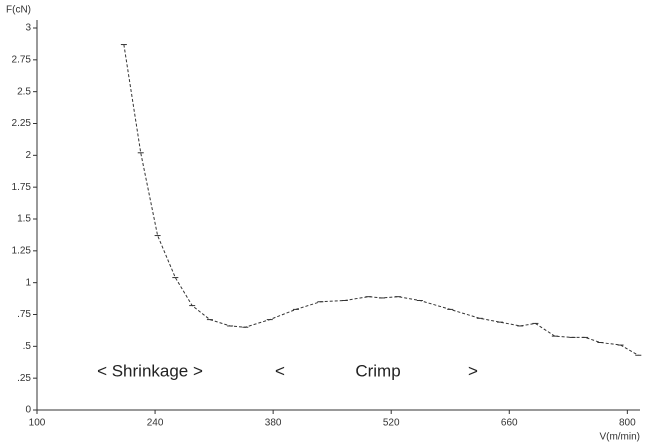 The height and width of the screenshot is (446, 646). Describe the element at coordinates (273, 423) in the screenshot. I see `x-tick-label: 380` at that location.